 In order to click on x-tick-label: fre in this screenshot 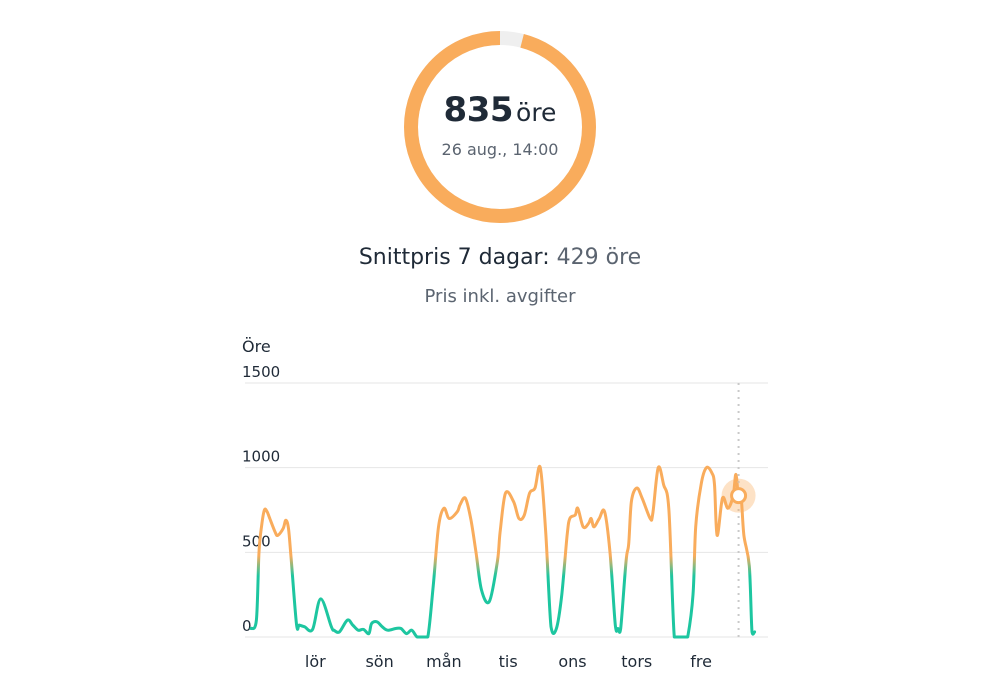, I will do `click(701, 661)`.